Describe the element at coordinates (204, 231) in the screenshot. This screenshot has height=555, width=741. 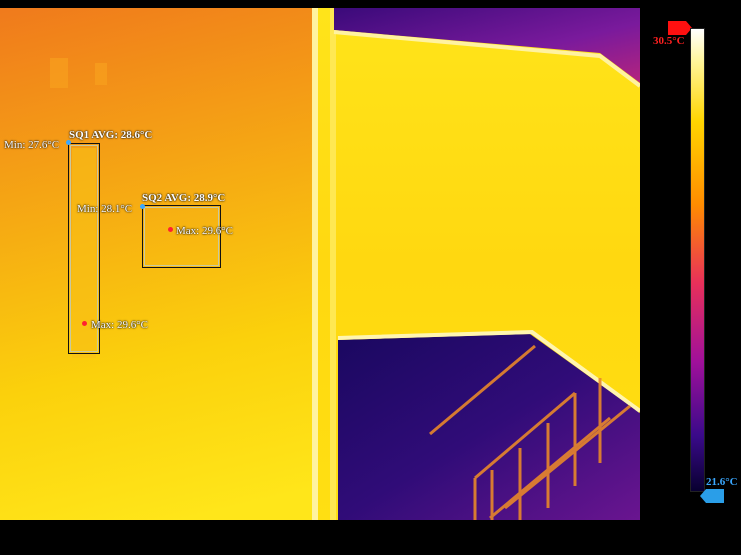
I see `sq2-max-label: Max: 29.6°C` at that location.